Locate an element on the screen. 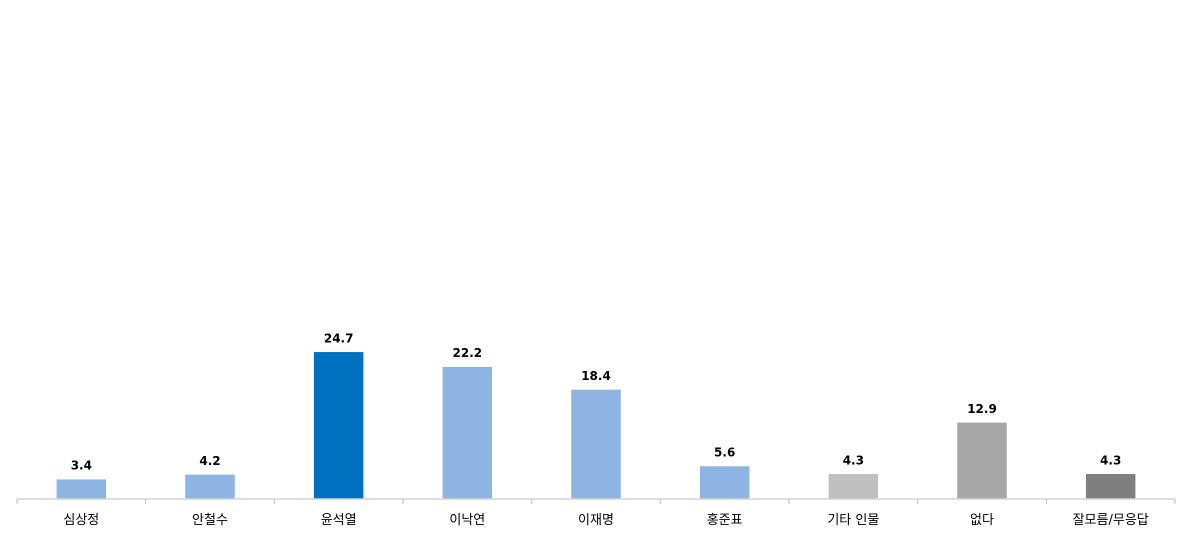 This screenshot has height=559, width=1198. category-label: 이낙연 is located at coordinates (467, 520).